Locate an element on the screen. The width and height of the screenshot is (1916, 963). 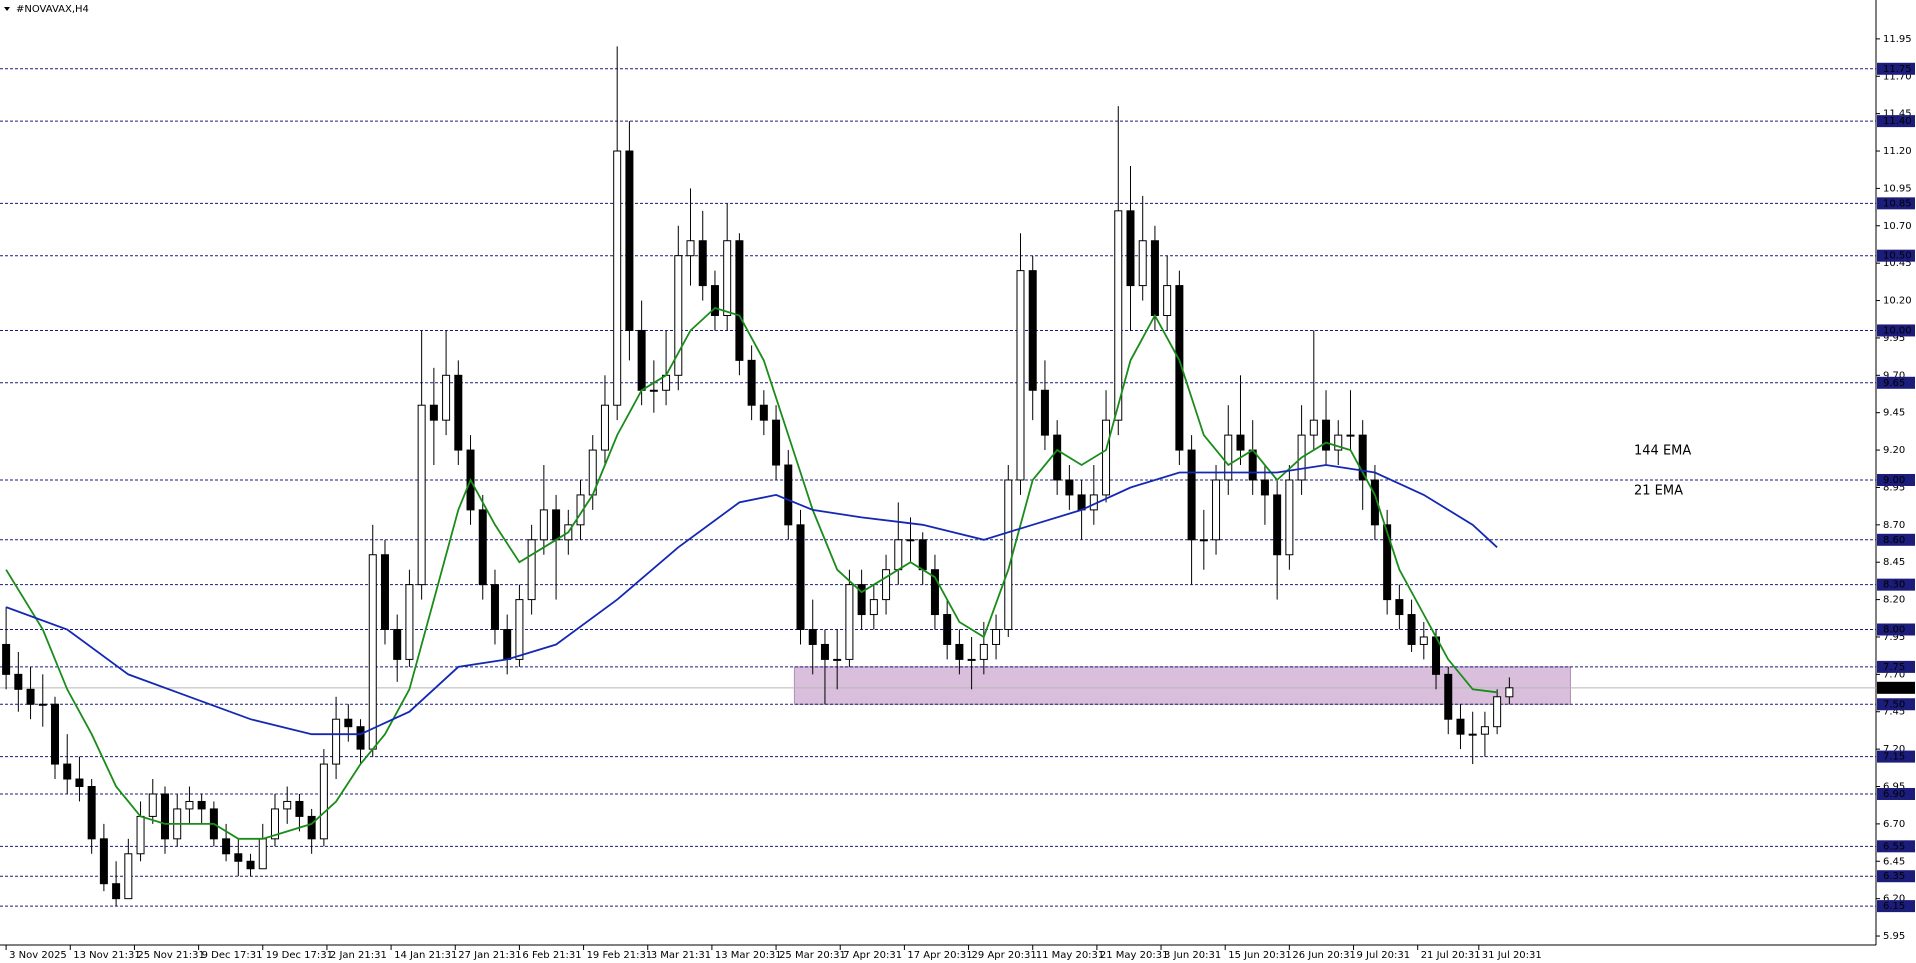
x-tick-label: 27 Jan 21:31 is located at coordinates (489, 955).